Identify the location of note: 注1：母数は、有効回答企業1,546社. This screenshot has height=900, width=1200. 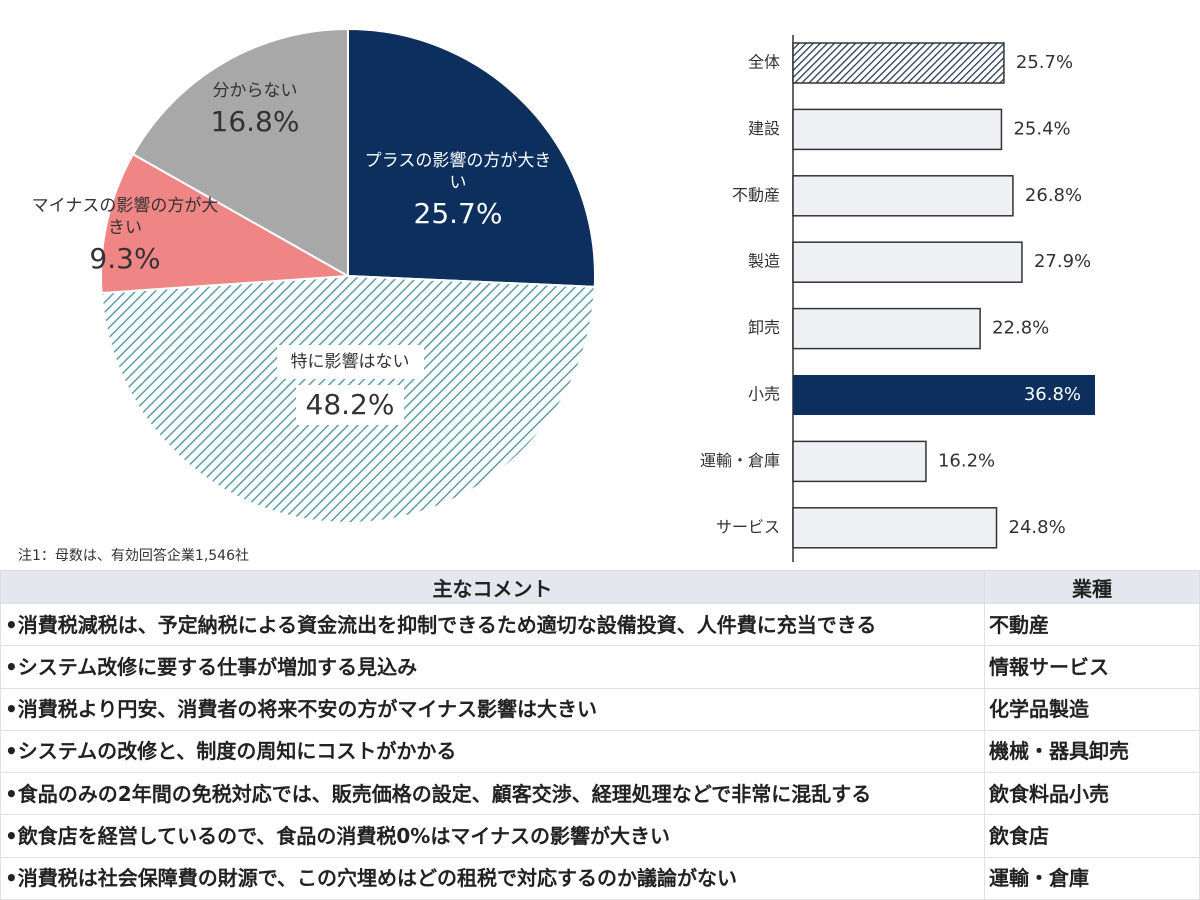
(133, 556).